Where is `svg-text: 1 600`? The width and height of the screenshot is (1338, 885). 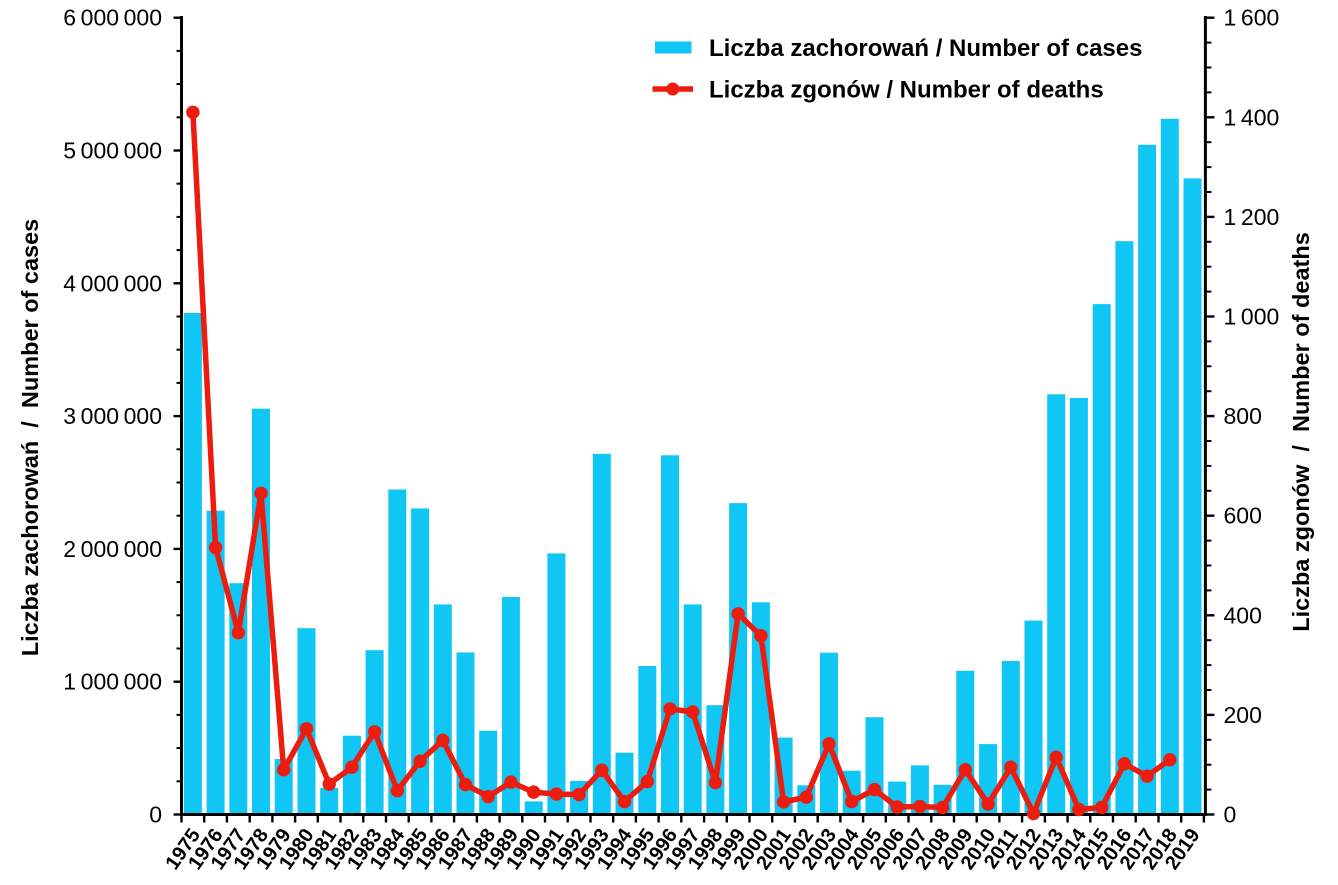 svg-text: 1 600 is located at coordinates (1252, 18).